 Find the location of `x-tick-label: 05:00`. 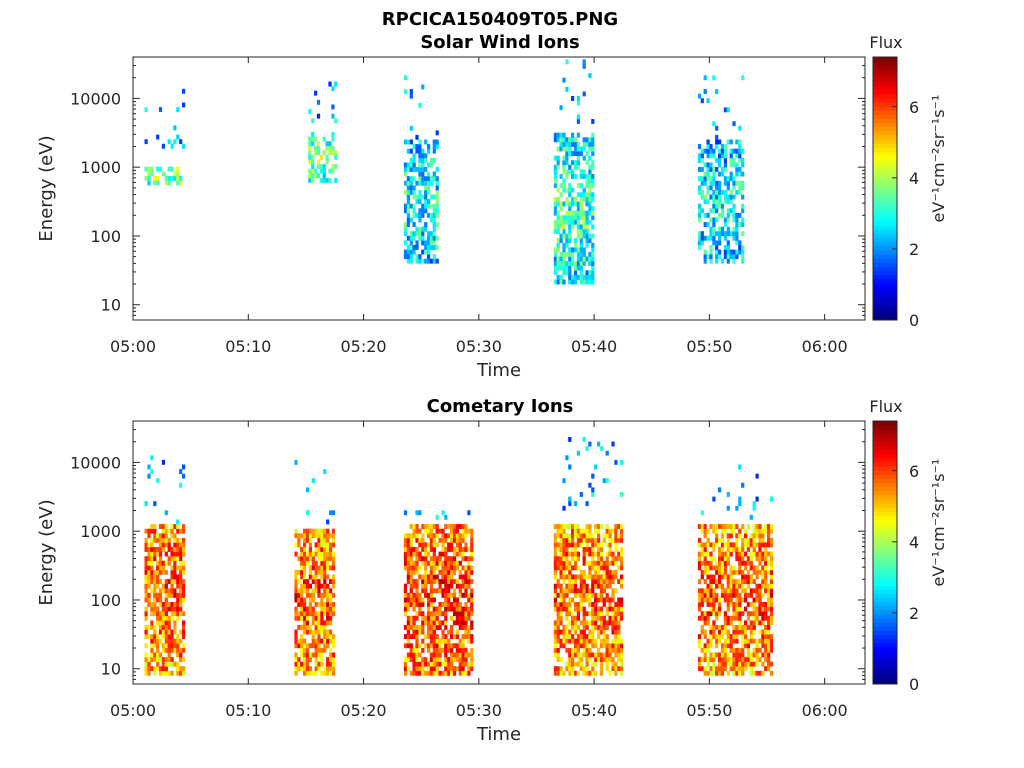

x-tick-label: 05:00 is located at coordinates (133, 346).